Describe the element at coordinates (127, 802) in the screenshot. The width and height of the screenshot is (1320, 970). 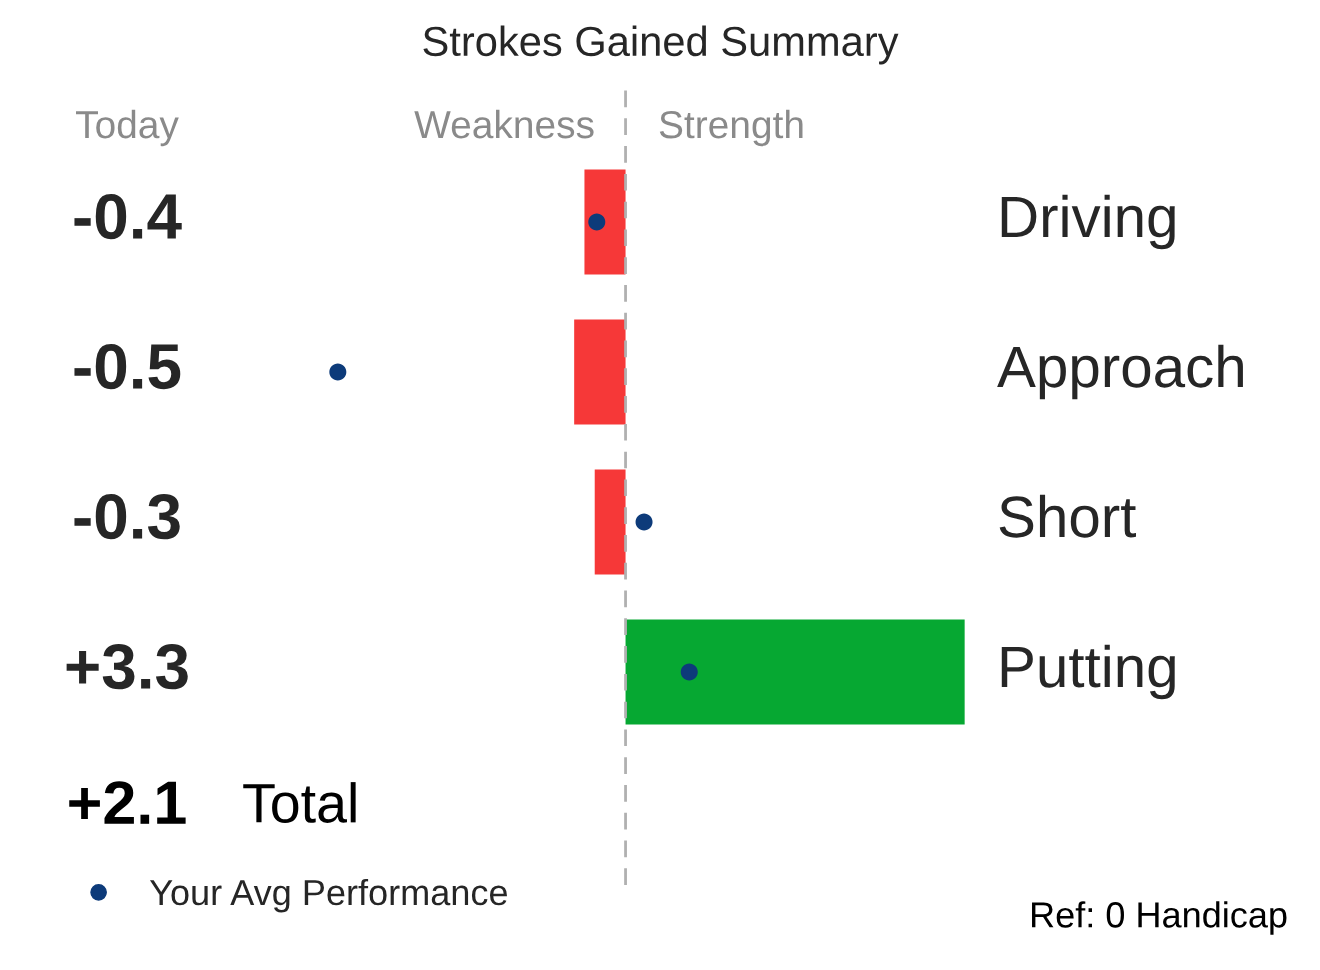
I see `text: +2.1` at that location.